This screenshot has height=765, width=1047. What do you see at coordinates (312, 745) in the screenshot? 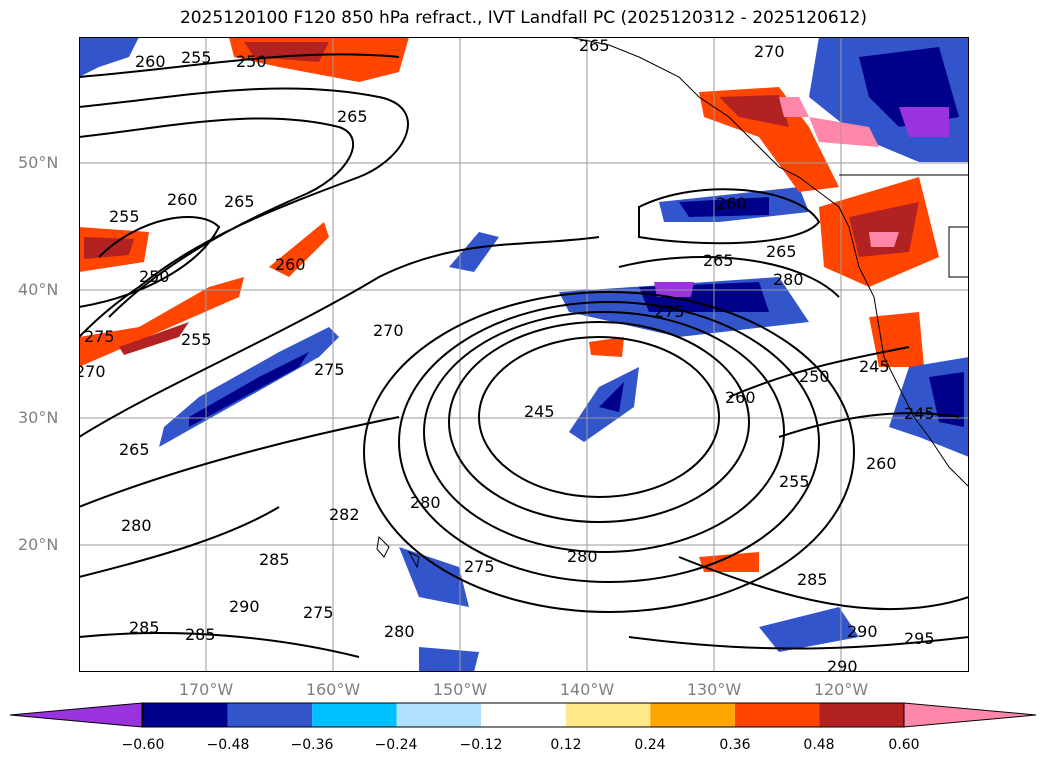
I see `colorbar-tick: −0.36` at bounding box center [312, 745].